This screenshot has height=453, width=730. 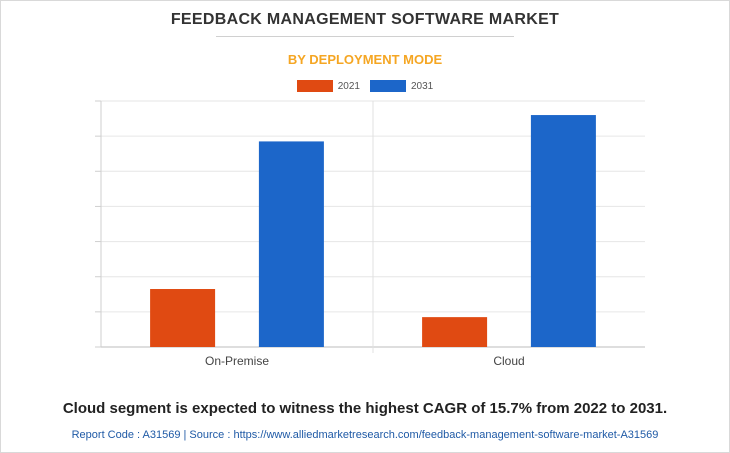 What do you see at coordinates (348, 86) in the screenshot?
I see `legend-label-2021: 2021` at bounding box center [348, 86].